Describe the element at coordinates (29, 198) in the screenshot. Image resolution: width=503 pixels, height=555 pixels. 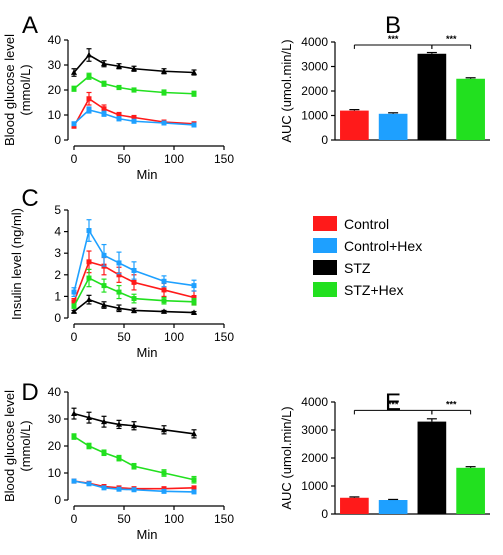
I see `panel-letter: C` at that location.